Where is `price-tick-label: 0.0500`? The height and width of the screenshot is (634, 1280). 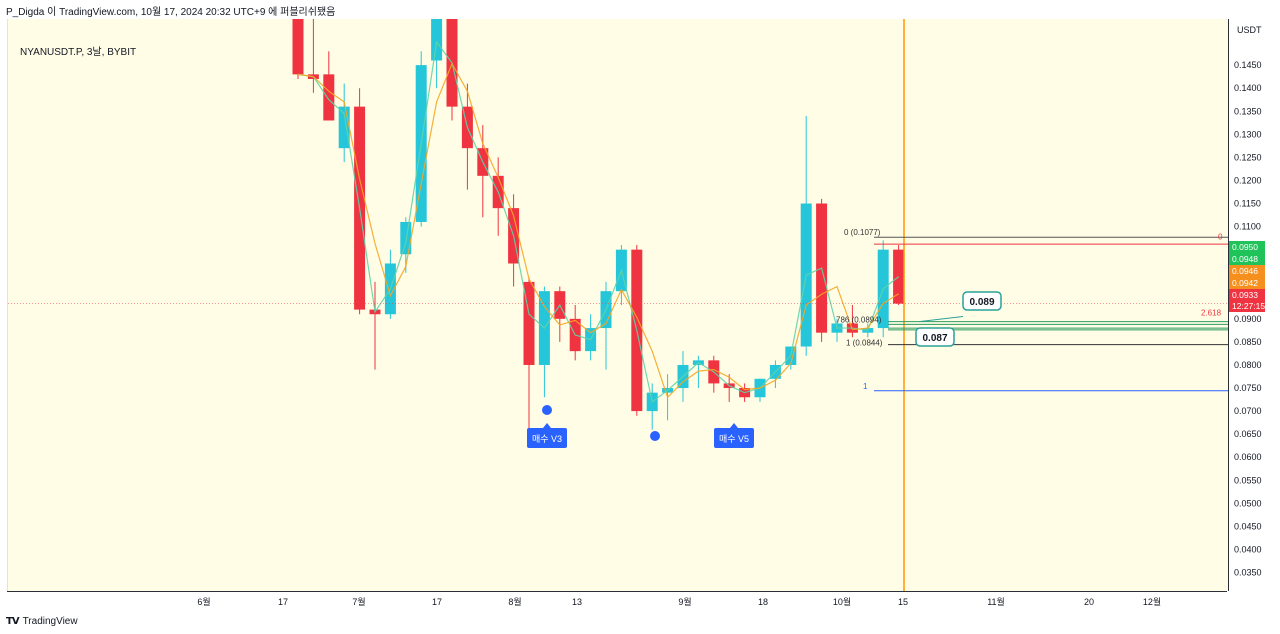
price-tick-label: 0.0500 is located at coordinates (1248, 503).